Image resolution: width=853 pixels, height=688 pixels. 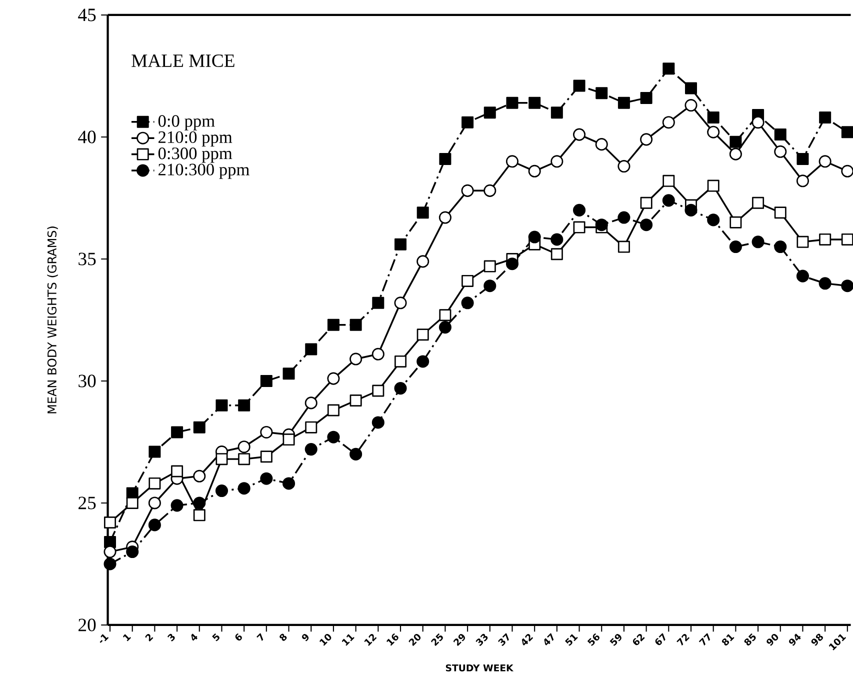 What do you see at coordinates (283, 637) in the screenshot?
I see `x-tick-label: 8` at bounding box center [283, 637].